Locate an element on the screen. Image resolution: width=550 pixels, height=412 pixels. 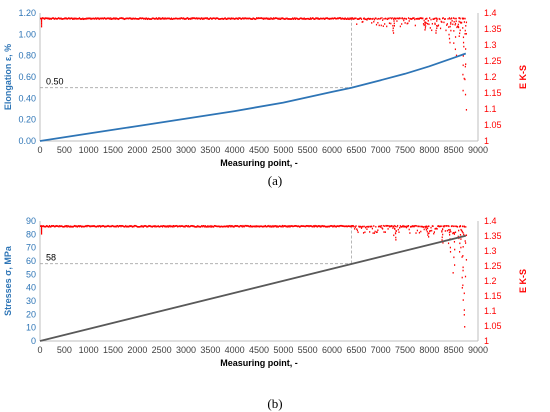
y-tick-label: 0 is located at coordinates (33, 341).